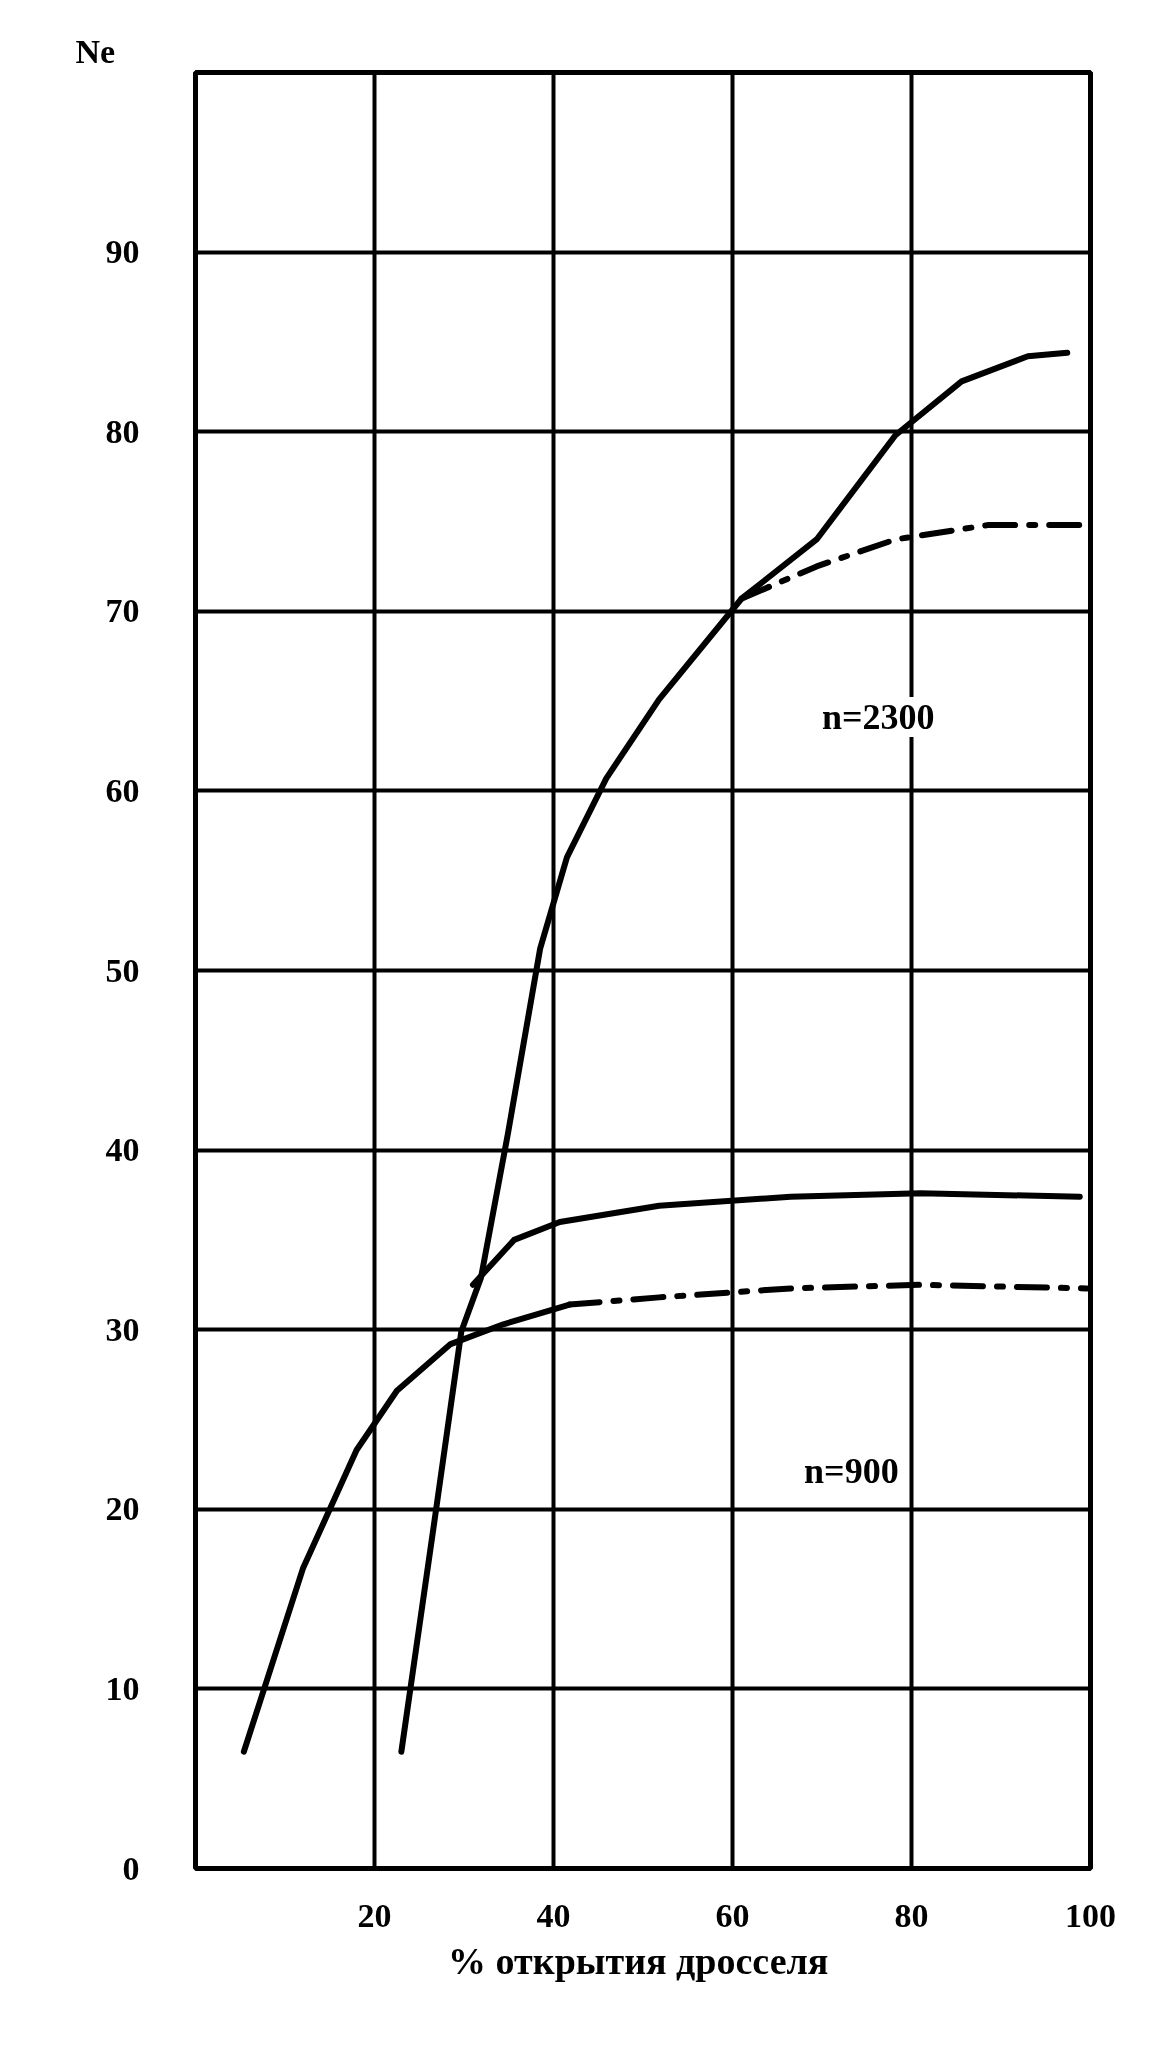 This screenshot has width=1160, height=2068. I want to click on y-tick-label: 80, so click(122, 431).